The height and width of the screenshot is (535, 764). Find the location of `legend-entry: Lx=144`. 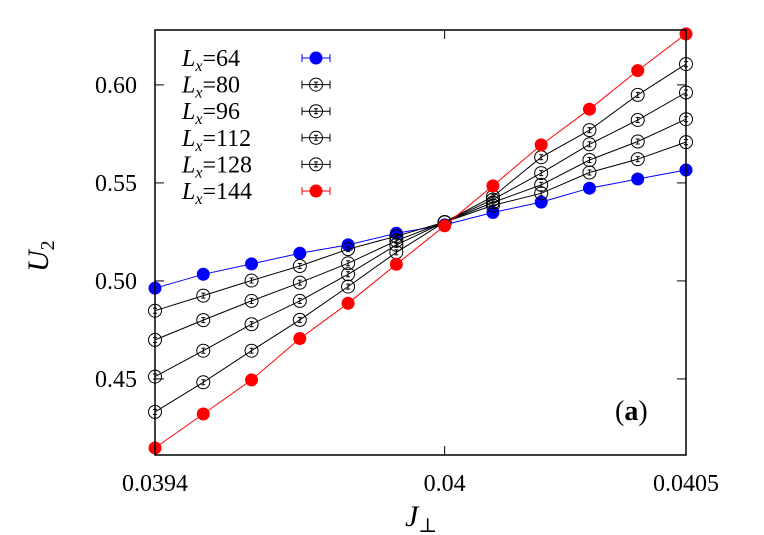

legend-entry: Lx=144 is located at coordinates (256, 193).